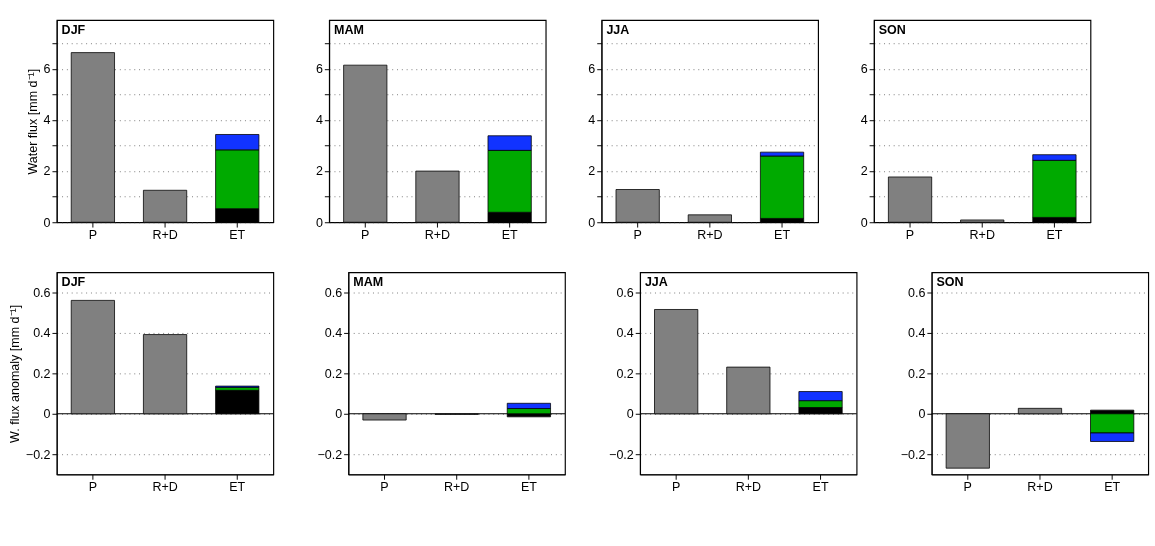 This screenshot has width=1155, height=546. I want to click on y-axis-title: Water flux [mm d⁻¹], so click(32, 121).